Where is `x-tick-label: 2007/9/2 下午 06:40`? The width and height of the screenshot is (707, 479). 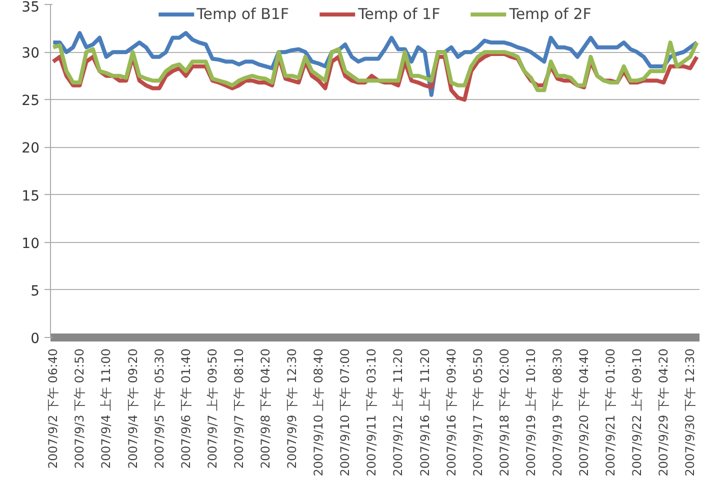 x-tick-label: 2007/9/2 下午 06:40 is located at coordinates (53, 408).